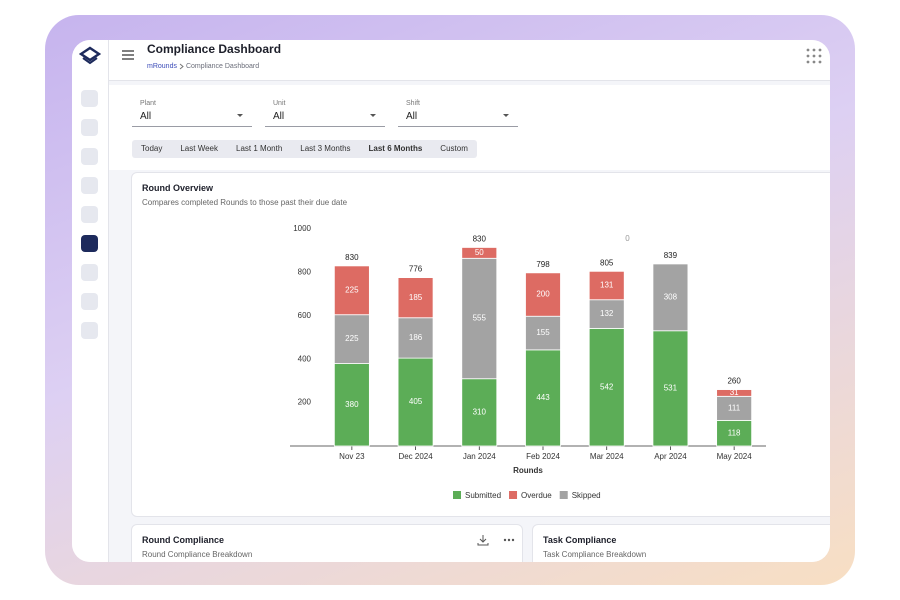  I want to click on range-button: Last 6 Months, so click(395, 148).